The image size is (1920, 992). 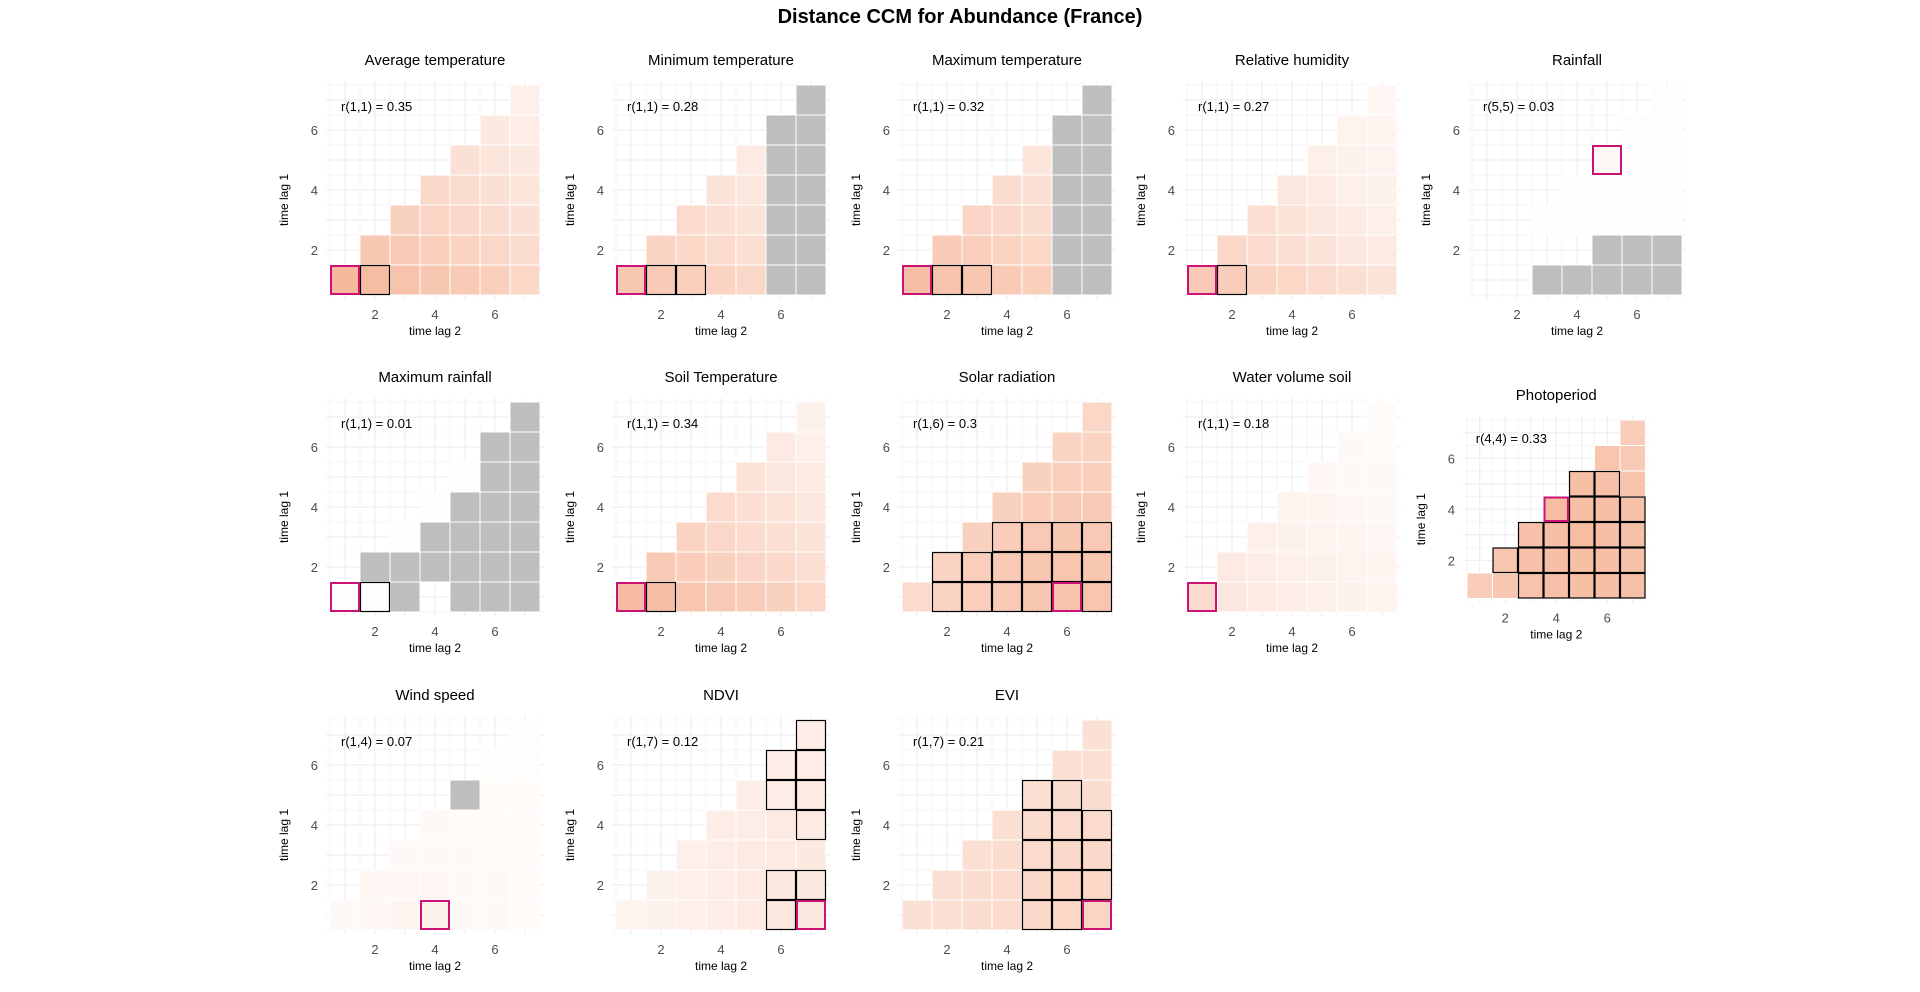 I want to click on correlation-annotation: r(1,1) = 0.18, so click(x=1233, y=423).